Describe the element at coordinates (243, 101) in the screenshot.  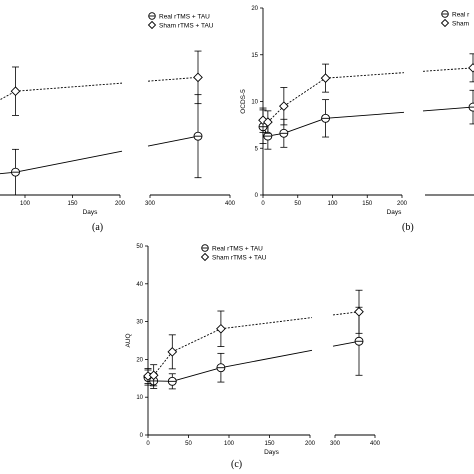
I see `y-axis-title: OCDS-5` at that location.